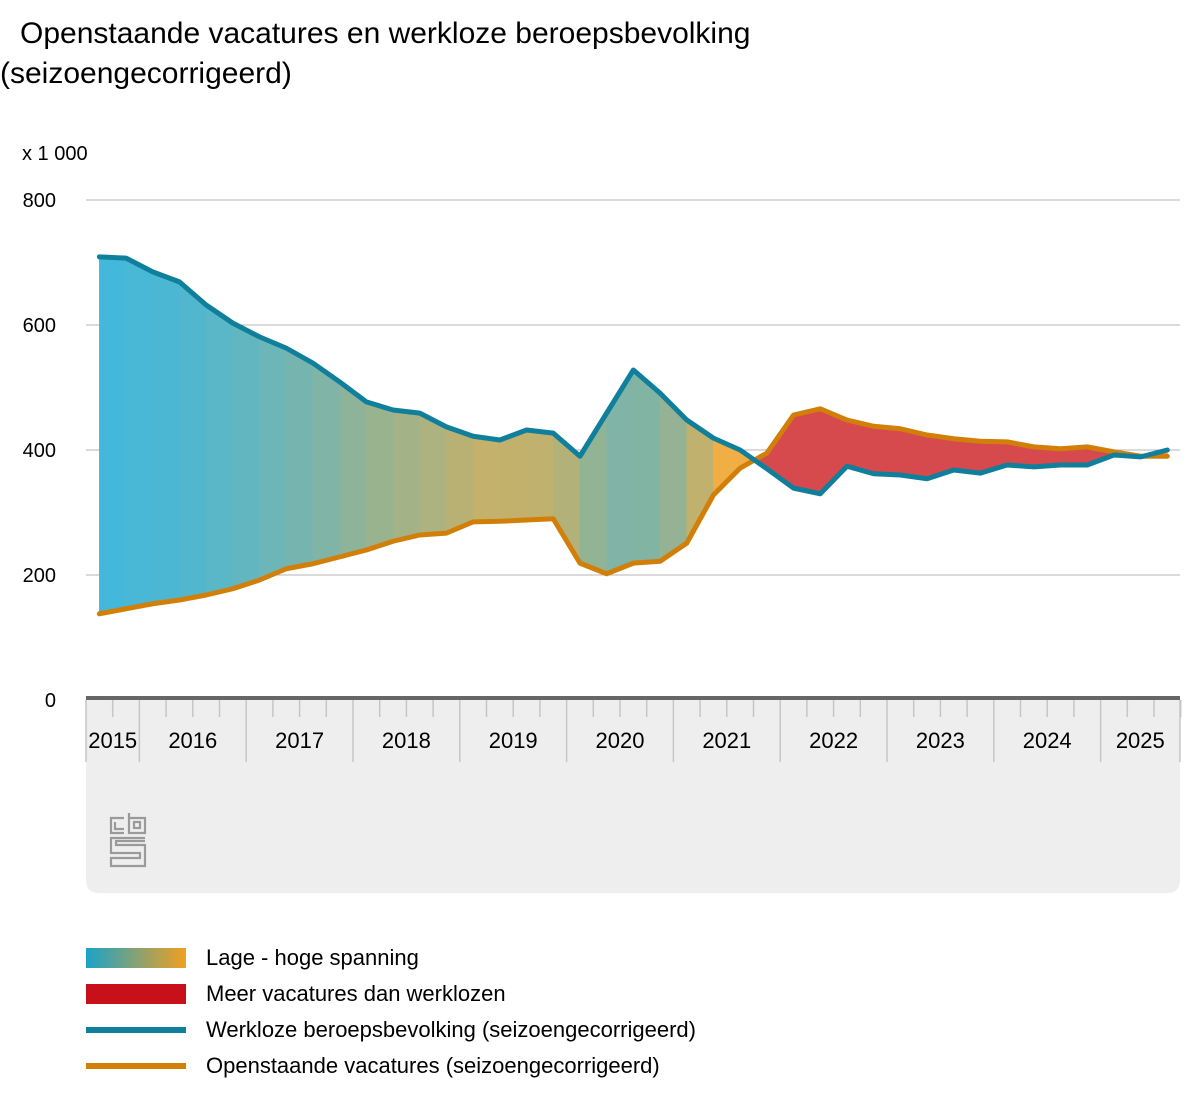 The image size is (1200, 1100). Describe the element at coordinates (833, 740) in the screenshot. I see `x-tick-label: 2022` at that location.